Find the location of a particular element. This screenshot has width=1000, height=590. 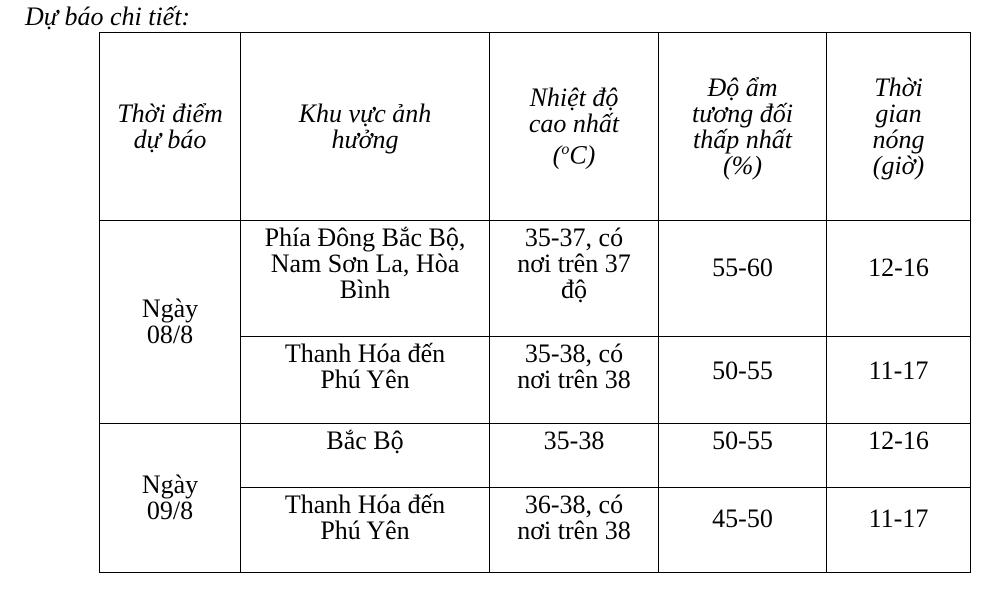

day-cell: Ngày 08/8 is located at coordinates (170, 322).